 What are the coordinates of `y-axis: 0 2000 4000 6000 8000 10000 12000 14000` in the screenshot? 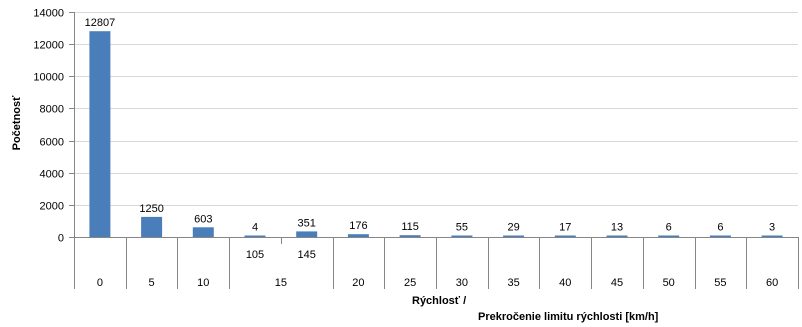 It's located at (54, 126).